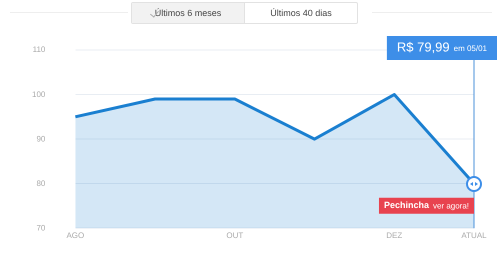 Image resolution: width=500 pixels, height=263 pixels. I want to click on annotation: R$ 79,99, so click(423, 47).